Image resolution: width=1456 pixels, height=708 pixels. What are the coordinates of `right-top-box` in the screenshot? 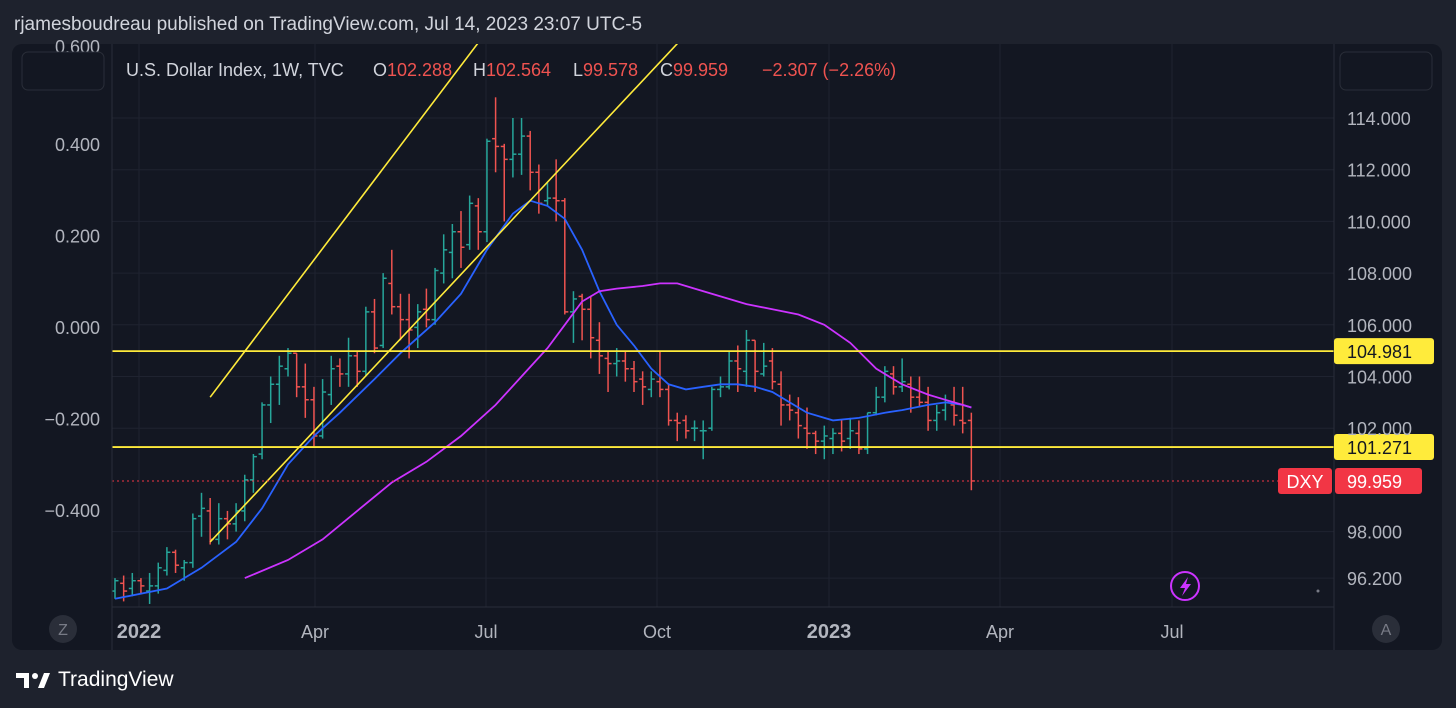 It's located at (1386, 71).